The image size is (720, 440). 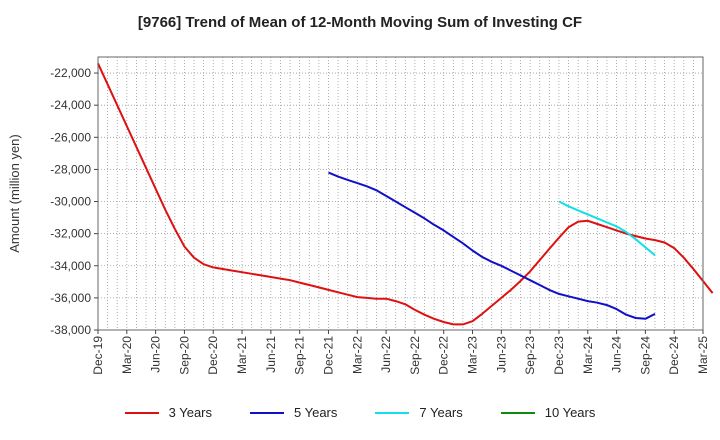 What do you see at coordinates (271, 354) in the screenshot?
I see `x-tick-label: Jun-21` at bounding box center [271, 354].